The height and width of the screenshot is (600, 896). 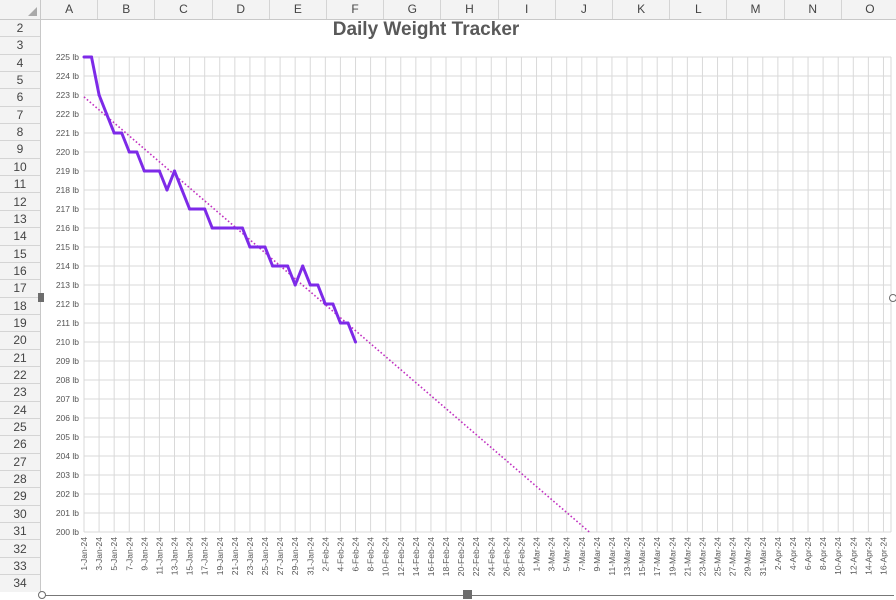 I want to click on resize-handle-bottom-left-icon, so click(x=42, y=595).